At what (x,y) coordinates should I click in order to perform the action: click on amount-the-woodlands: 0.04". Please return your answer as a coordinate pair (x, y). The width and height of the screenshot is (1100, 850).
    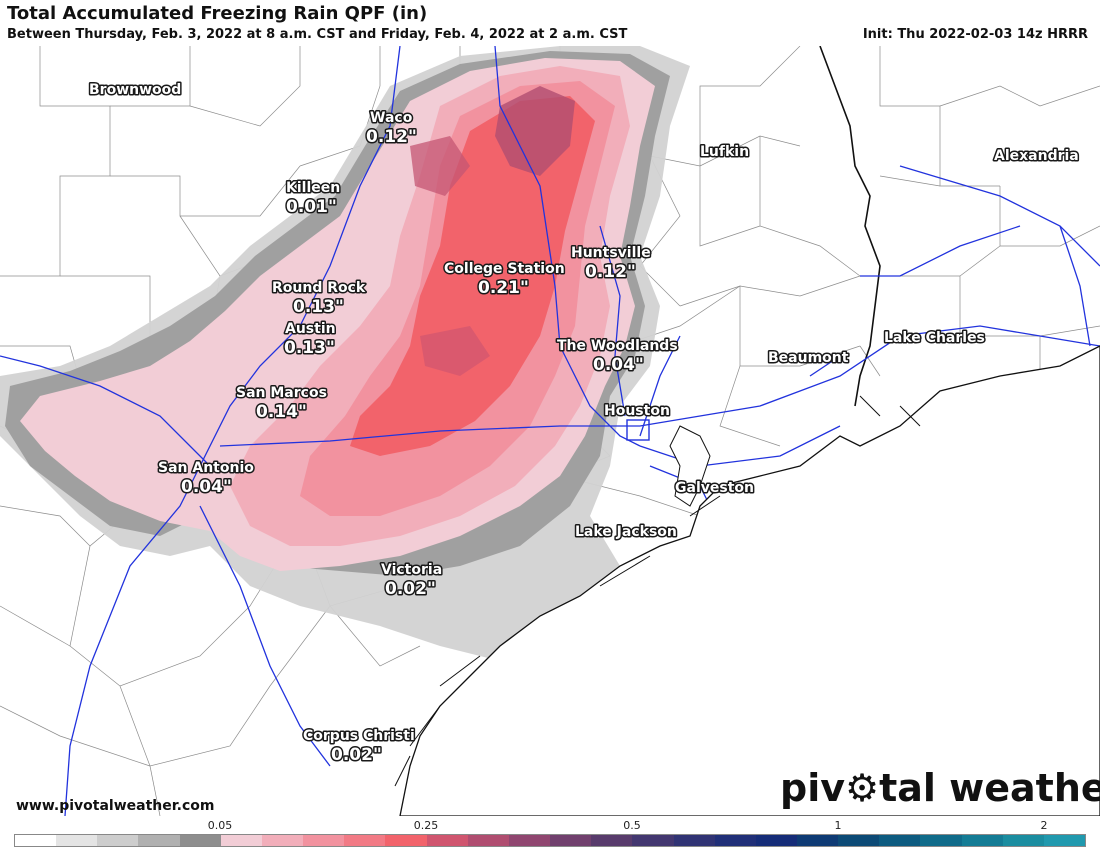
    Looking at the image, I should click on (618, 365).